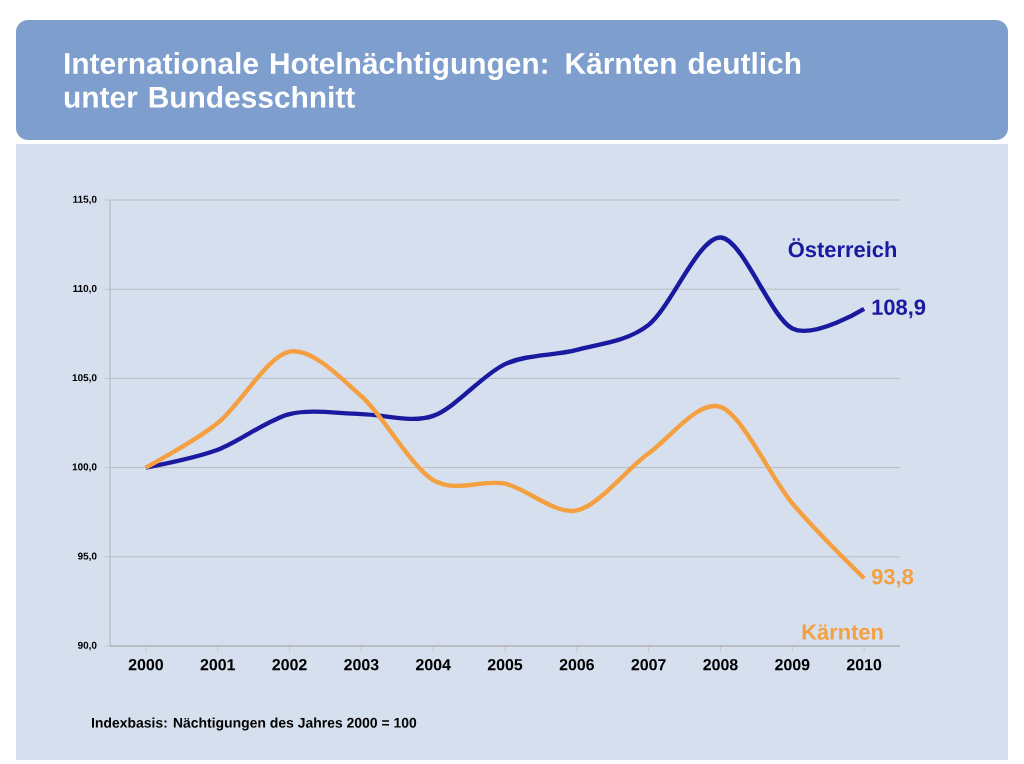 This screenshot has width=1024, height=764. Describe the element at coordinates (842, 632) in the screenshot. I see `text: Kärnten` at that location.